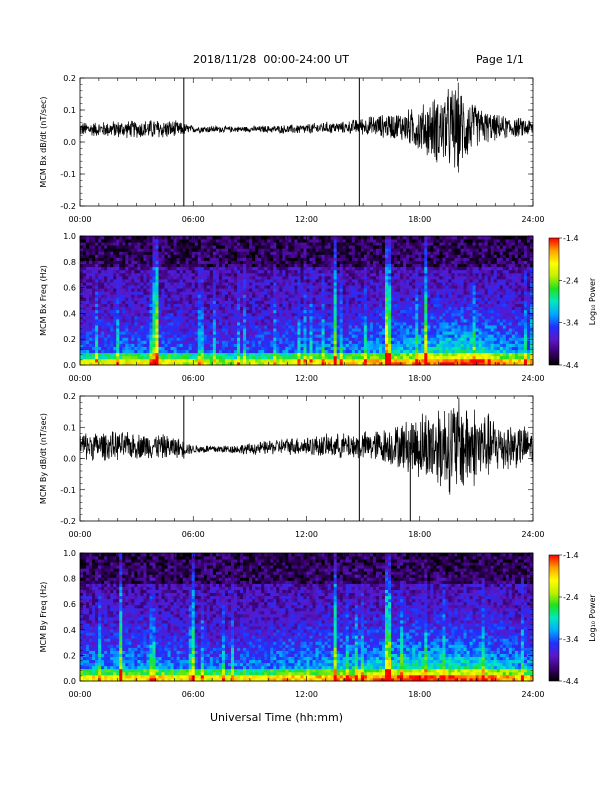  I want to click on by-spectrogram-y-axis-label: MCM By Freq (Hz), so click(43, 617).